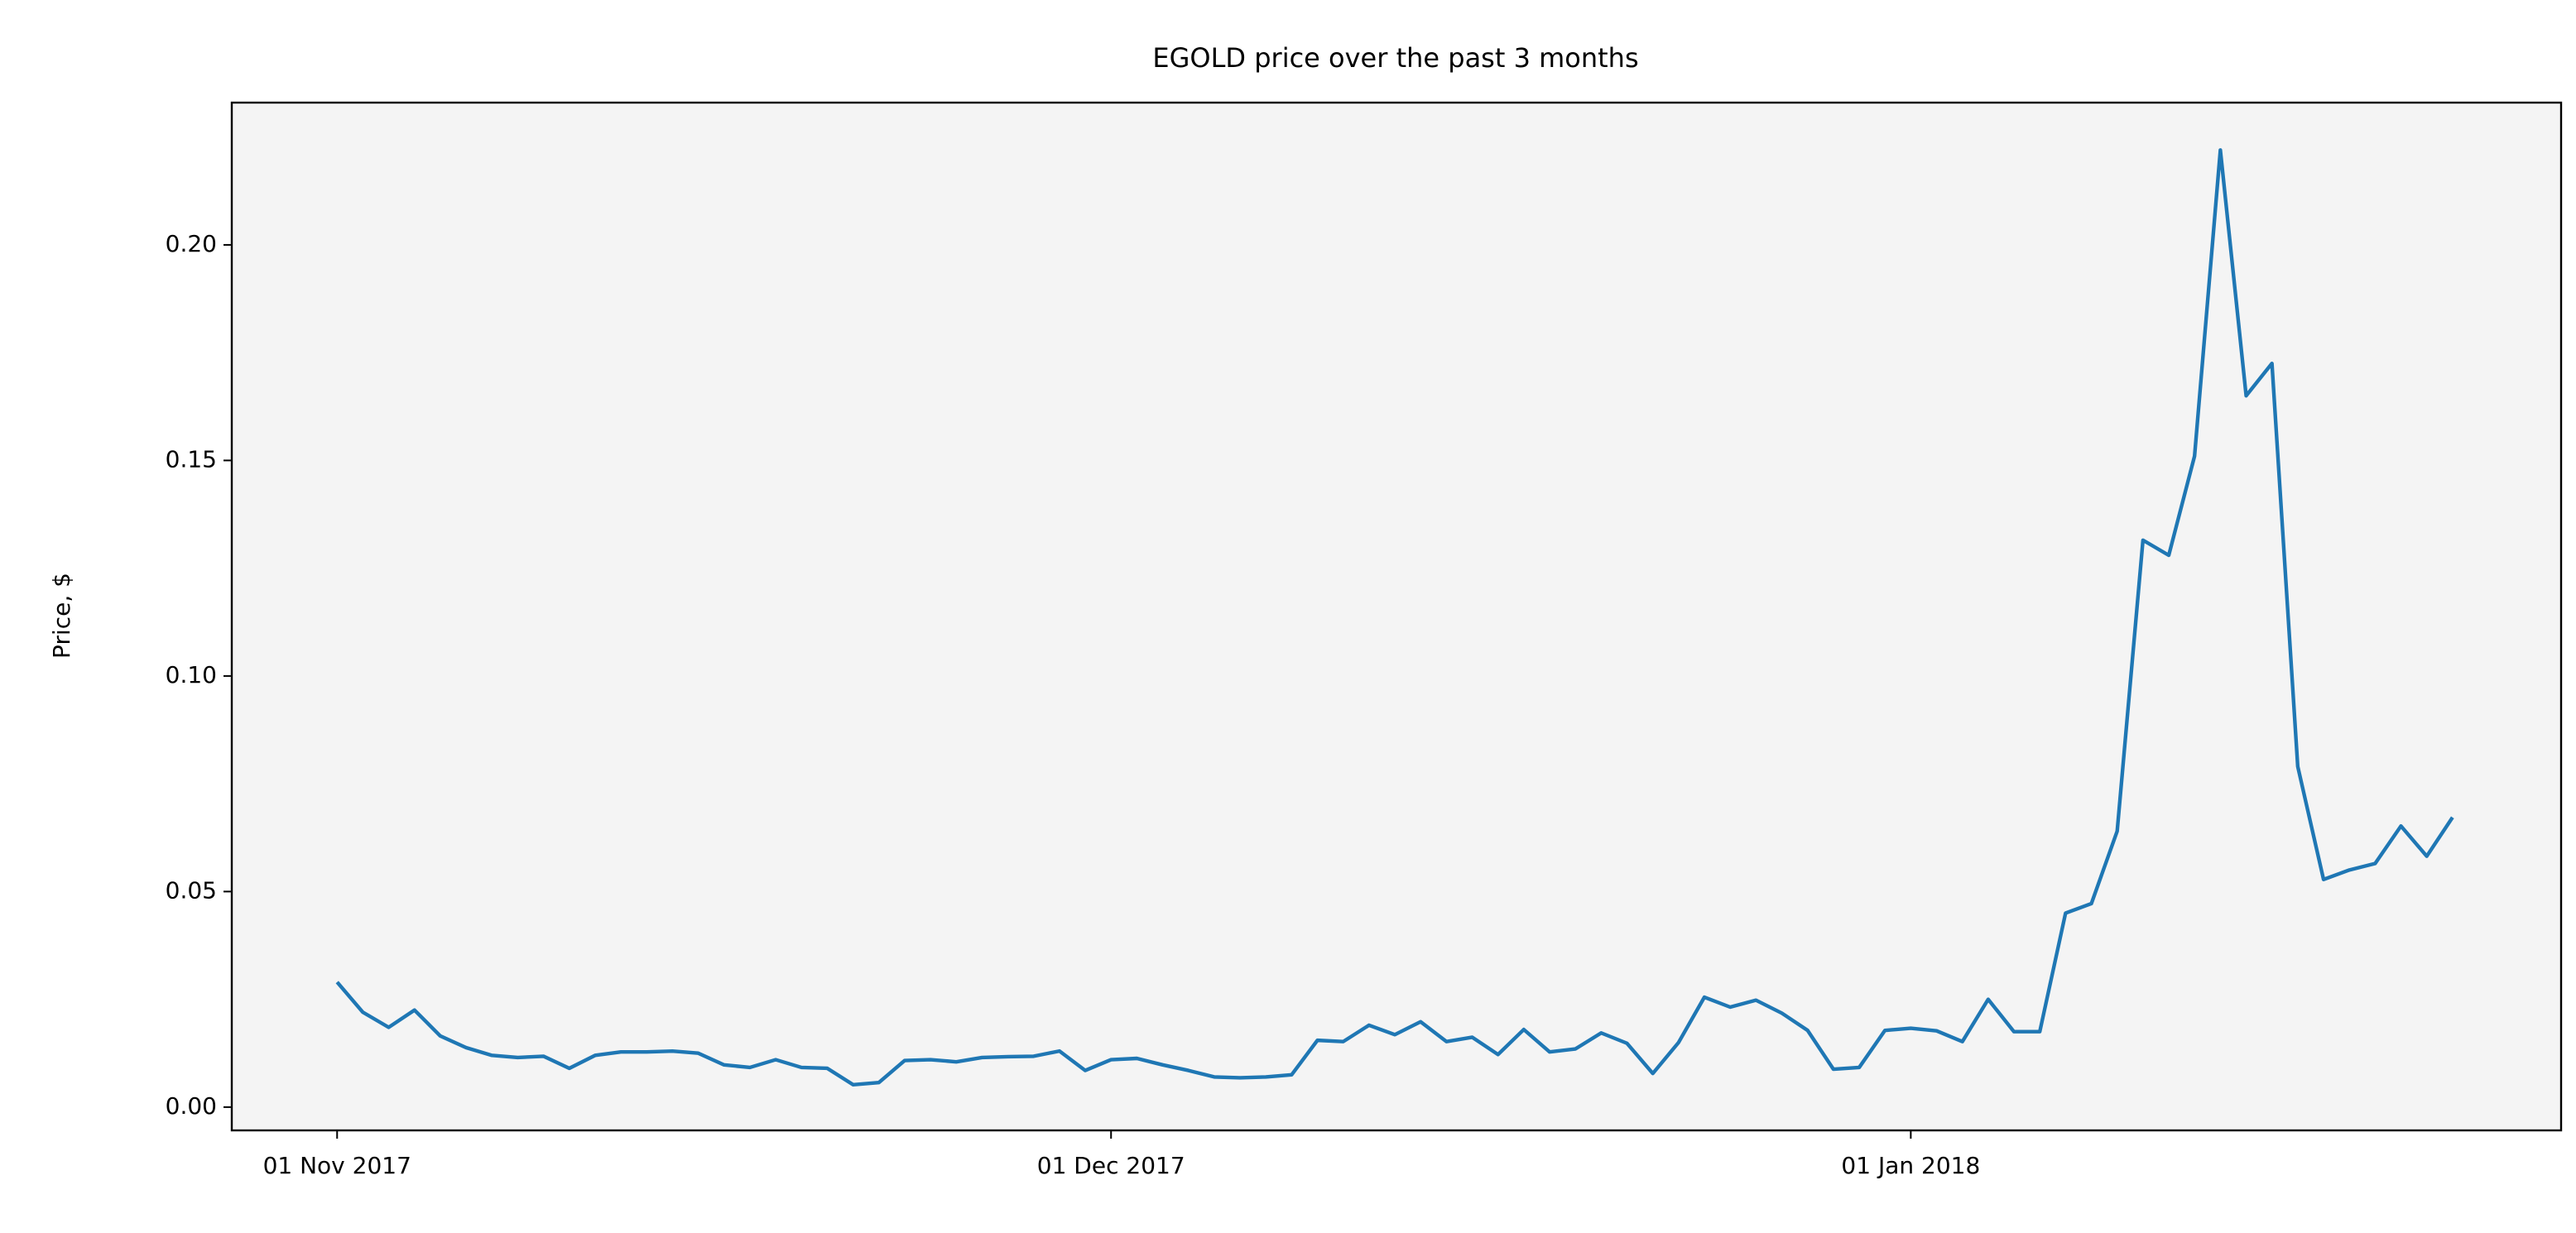 The image size is (2576, 1233). What do you see at coordinates (191, 459) in the screenshot?
I see `y-tick-label: 0.15` at bounding box center [191, 459].